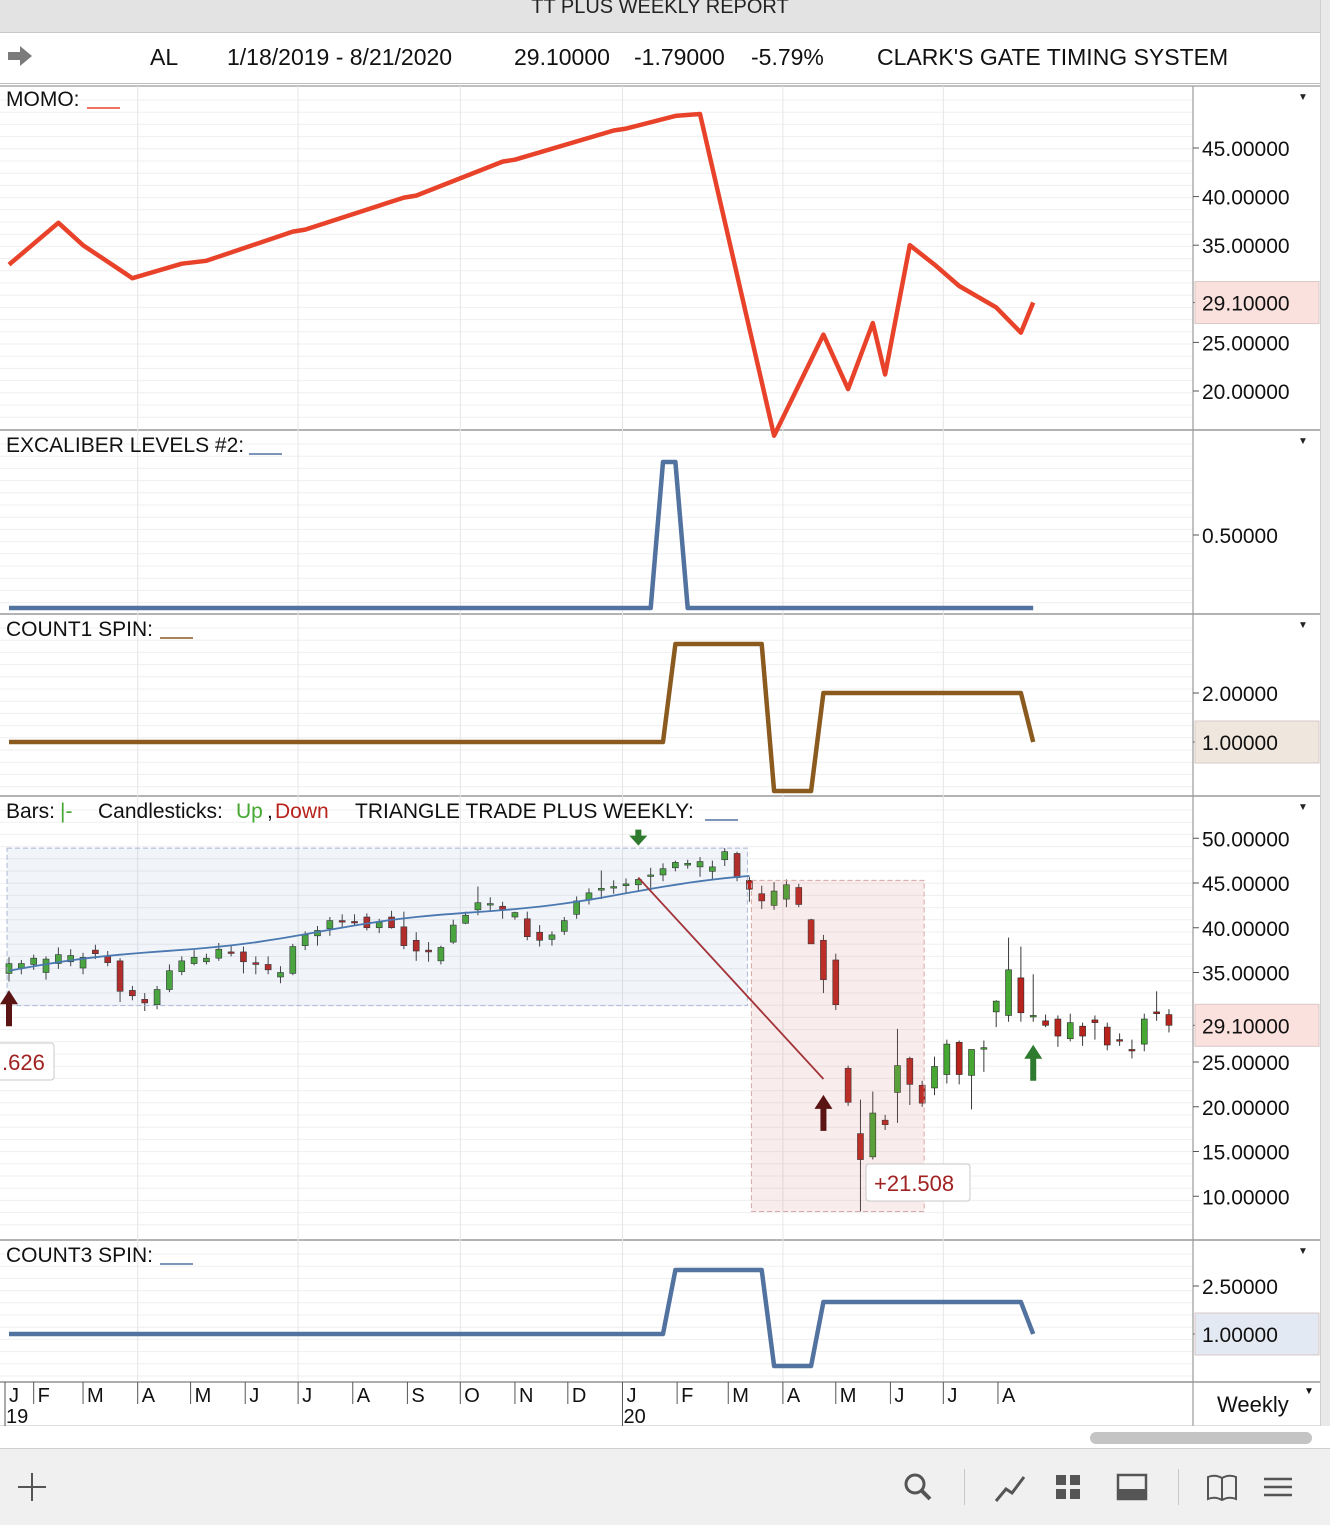 Image resolution: width=1330 pixels, height=1525 pixels. I want to click on axis-tick-label: 1.00000, so click(1240, 743).